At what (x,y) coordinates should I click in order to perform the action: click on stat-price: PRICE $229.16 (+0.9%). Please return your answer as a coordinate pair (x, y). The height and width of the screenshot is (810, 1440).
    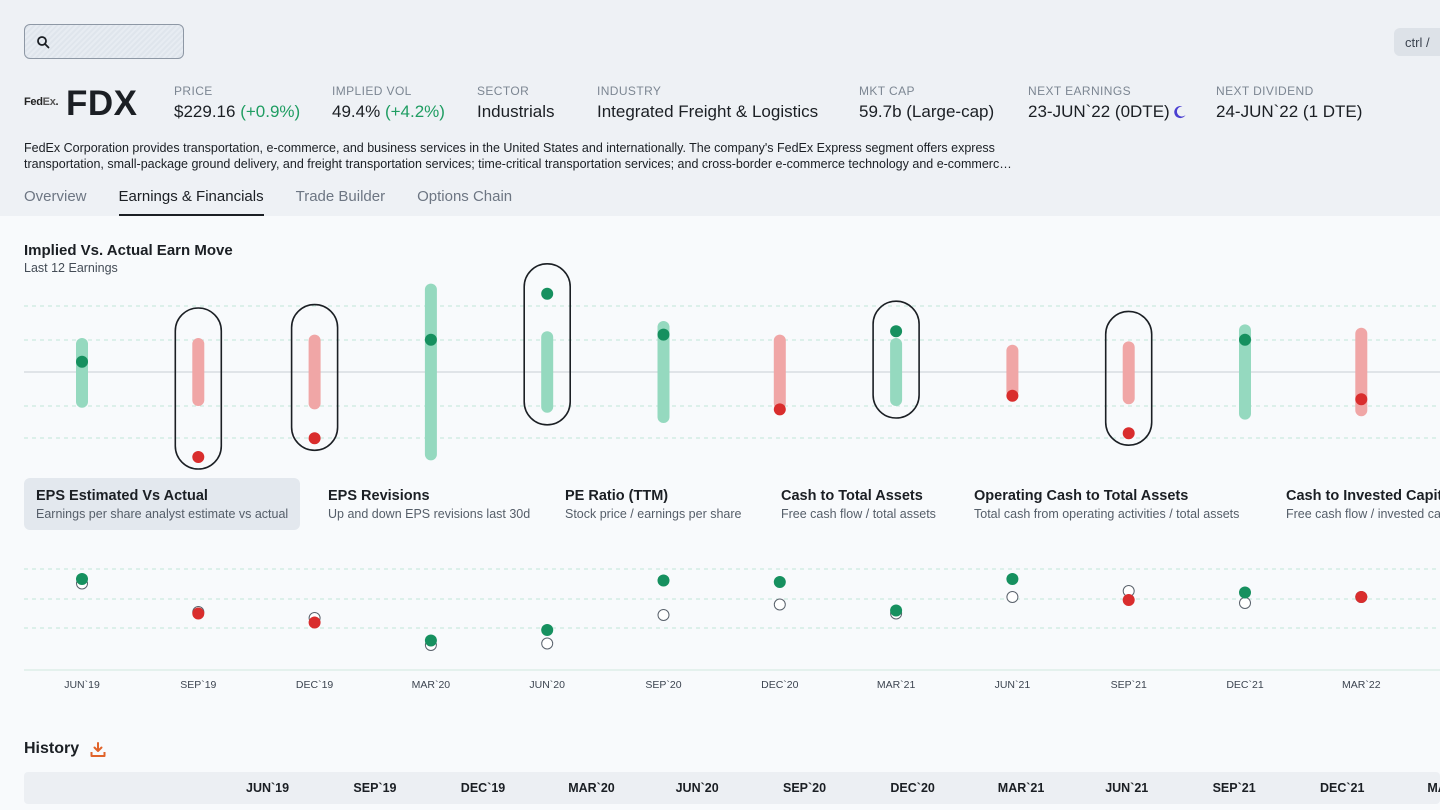
    Looking at the image, I should click on (237, 103).